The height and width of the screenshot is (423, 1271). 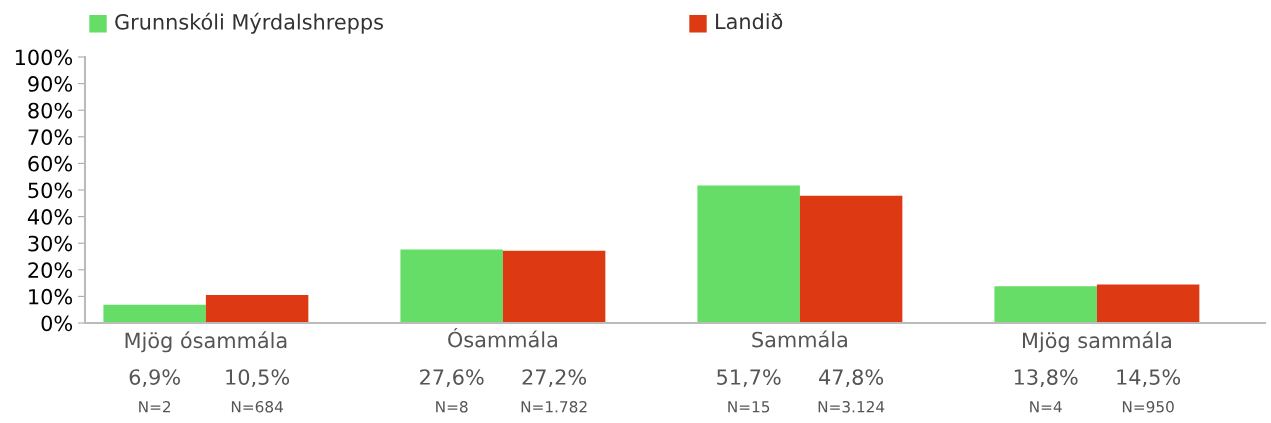 I want to click on y-tick-label: 0%, so click(x=57, y=323).